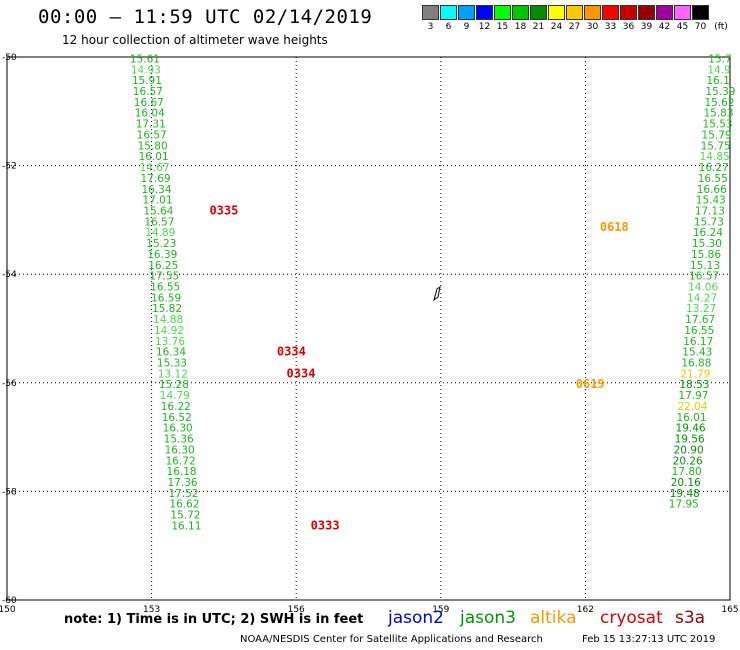 This screenshot has height=650, width=740. What do you see at coordinates (696, 364) in the screenshot?
I see `wave-height-point: 16.88` at bounding box center [696, 364].